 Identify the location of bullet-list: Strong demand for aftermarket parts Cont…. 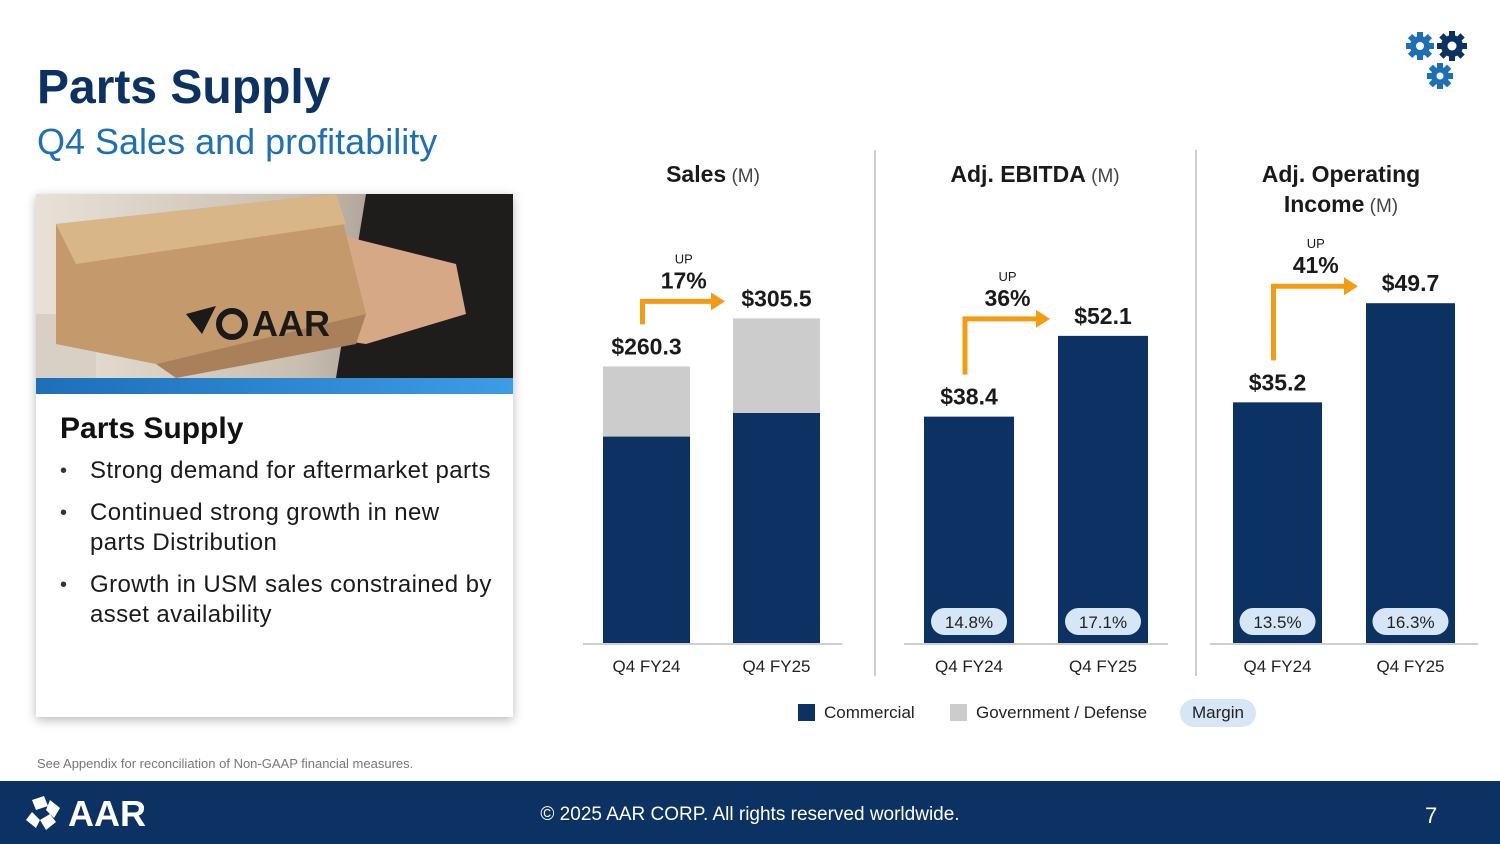
(280, 549).